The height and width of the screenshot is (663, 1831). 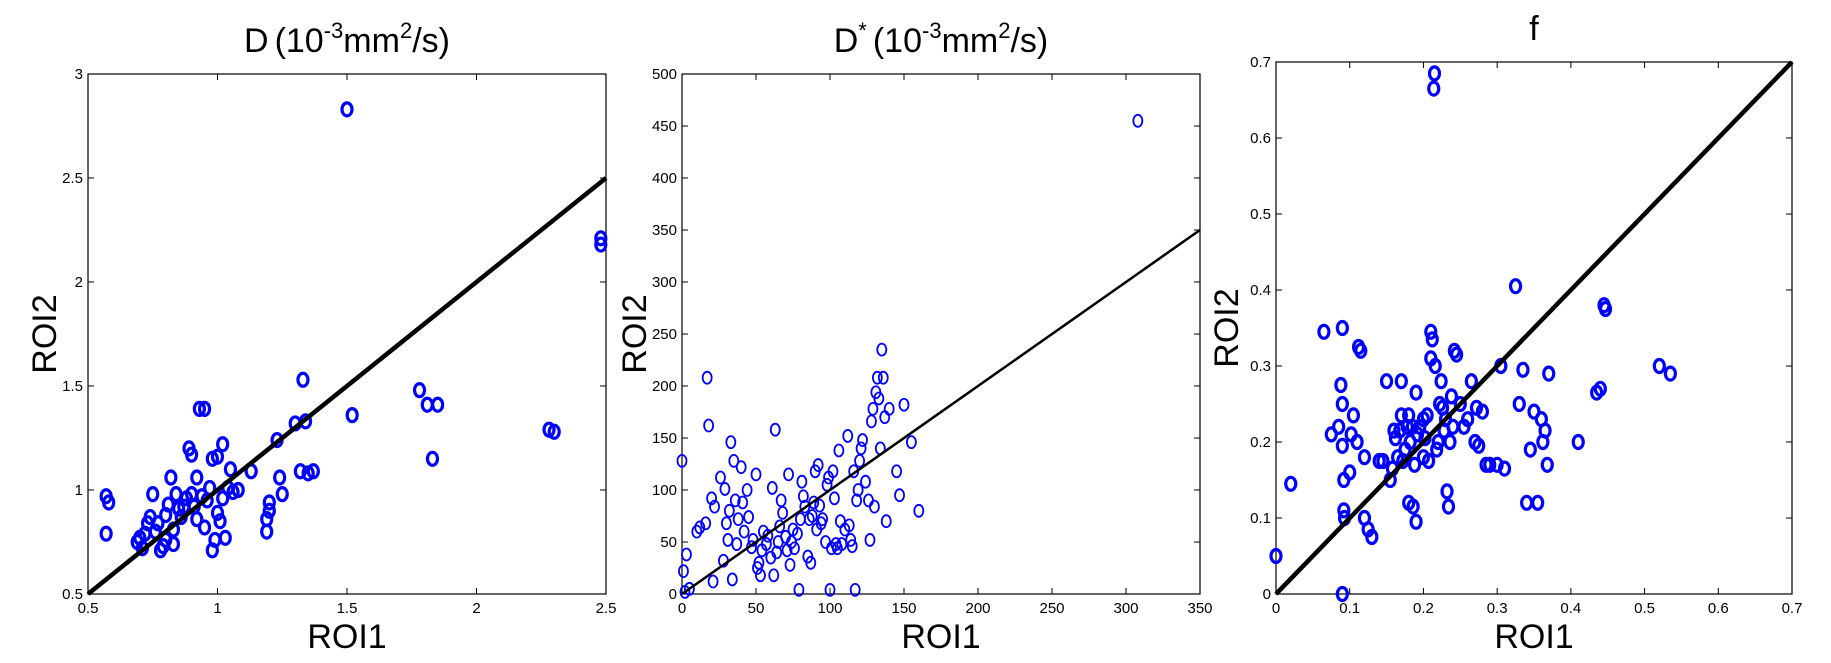 I want to click on x-tick-label: 0.3, so click(x=1497, y=608).